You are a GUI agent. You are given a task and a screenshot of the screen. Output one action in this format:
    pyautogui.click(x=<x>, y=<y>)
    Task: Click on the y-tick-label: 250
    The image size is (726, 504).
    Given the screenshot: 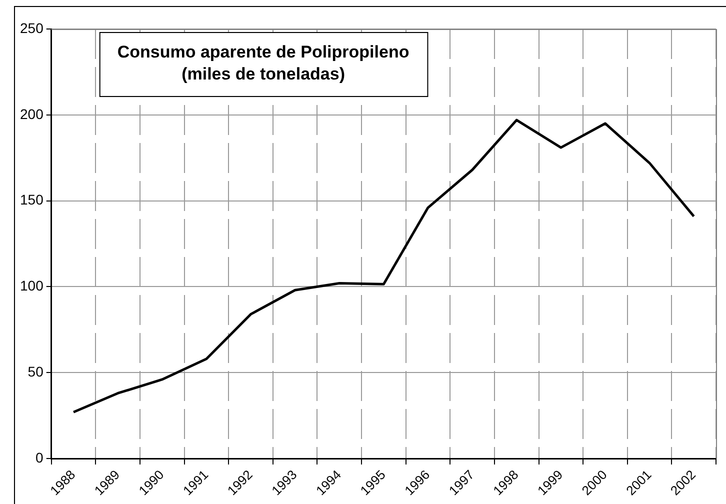 What is the action you would take?
    pyautogui.click(x=32, y=28)
    